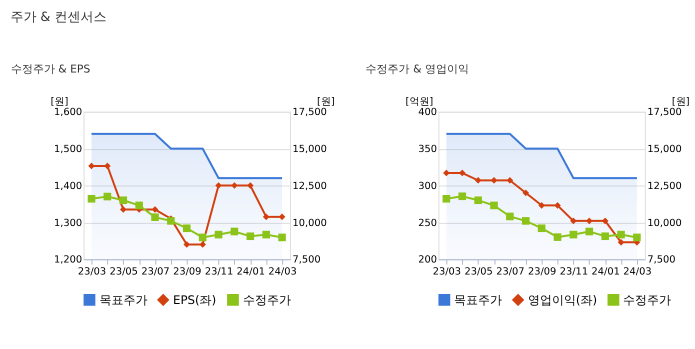 This screenshot has width=695, height=349. What do you see at coordinates (420, 102) in the screenshot?
I see `y-axis-title: [억원]` at bounding box center [420, 102].